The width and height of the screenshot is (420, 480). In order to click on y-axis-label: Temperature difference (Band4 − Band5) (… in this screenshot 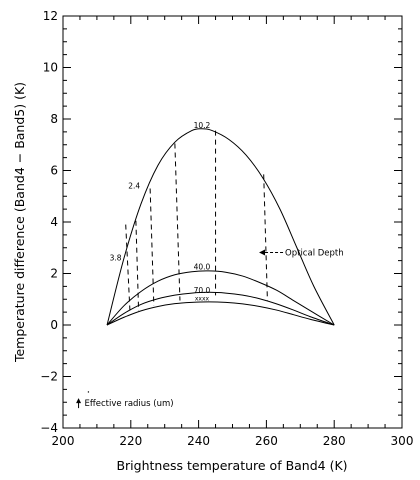, I will do `click(19, 222)`.